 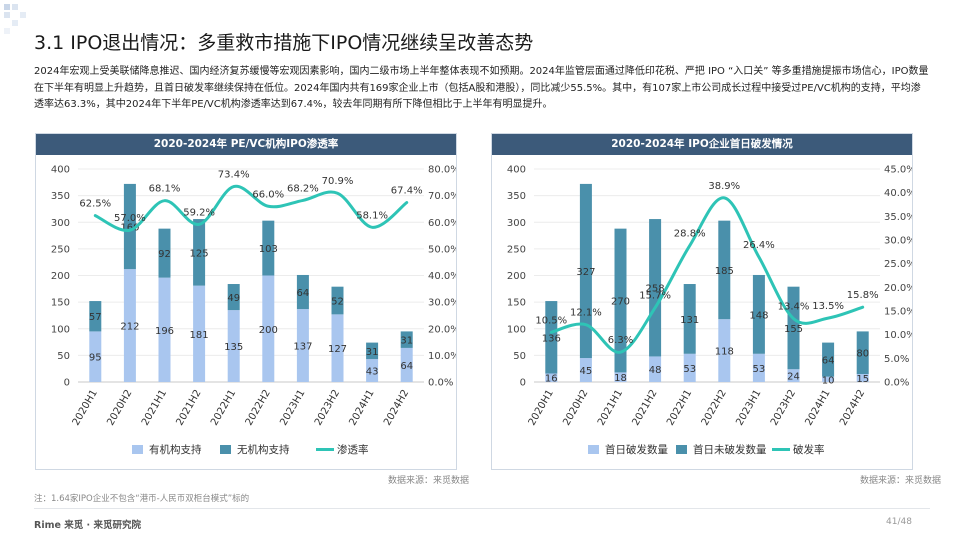 What do you see at coordinates (679, 408) in the screenshot?
I see `break-x-tick: 2022H1` at bounding box center [679, 408].